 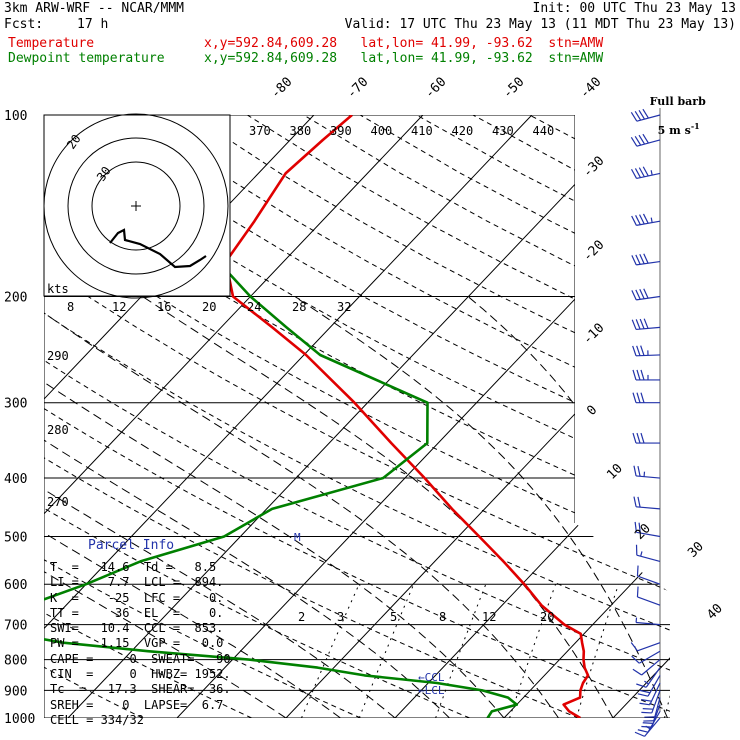 I want to click on legend-temperature-label: Temperature, so click(x=51, y=43).